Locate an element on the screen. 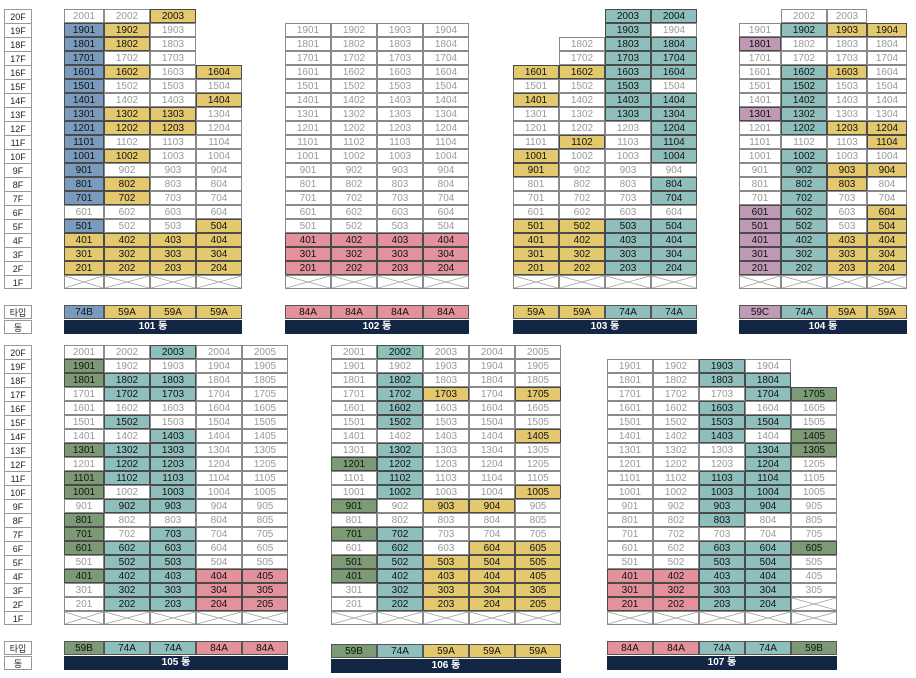 The width and height of the screenshot is (916, 678). unit-101-1601: 1601 is located at coordinates (84, 72).